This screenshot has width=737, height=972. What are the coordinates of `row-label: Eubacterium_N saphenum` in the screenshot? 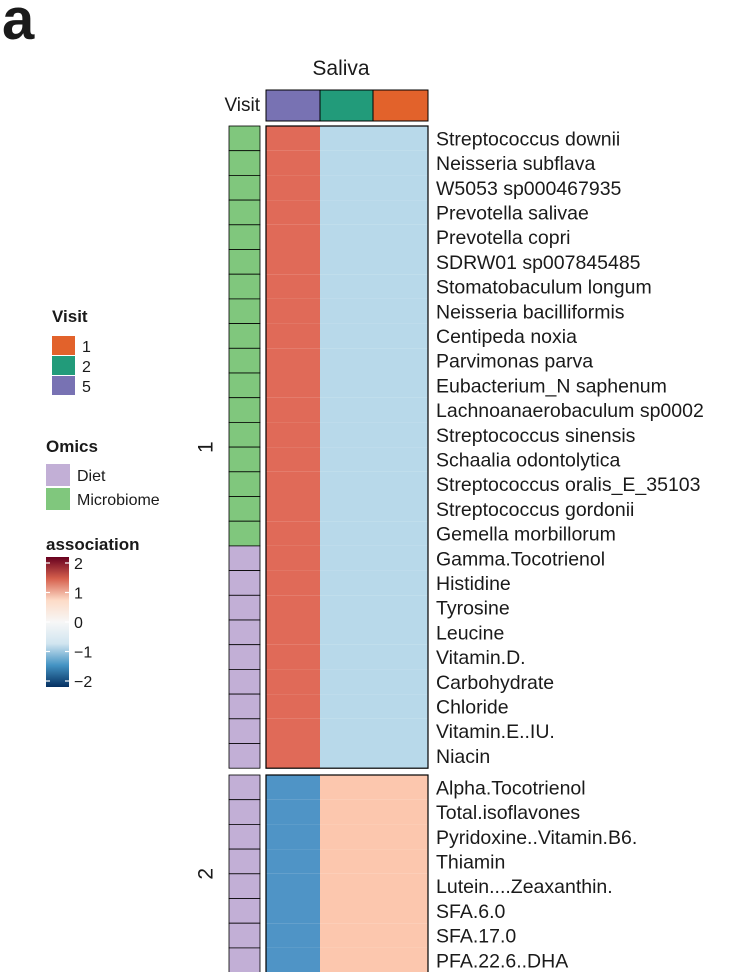 It's located at (551, 386).